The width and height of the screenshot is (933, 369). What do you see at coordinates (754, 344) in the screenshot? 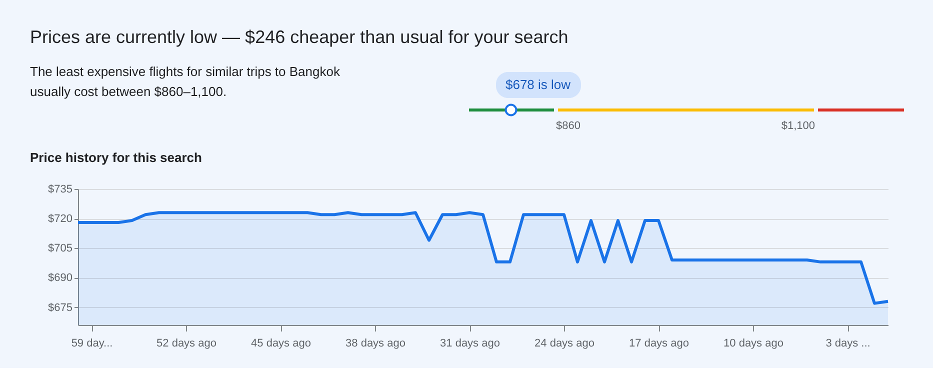
I see `x-tick-label: 10 days ago` at bounding box center [754, 344].